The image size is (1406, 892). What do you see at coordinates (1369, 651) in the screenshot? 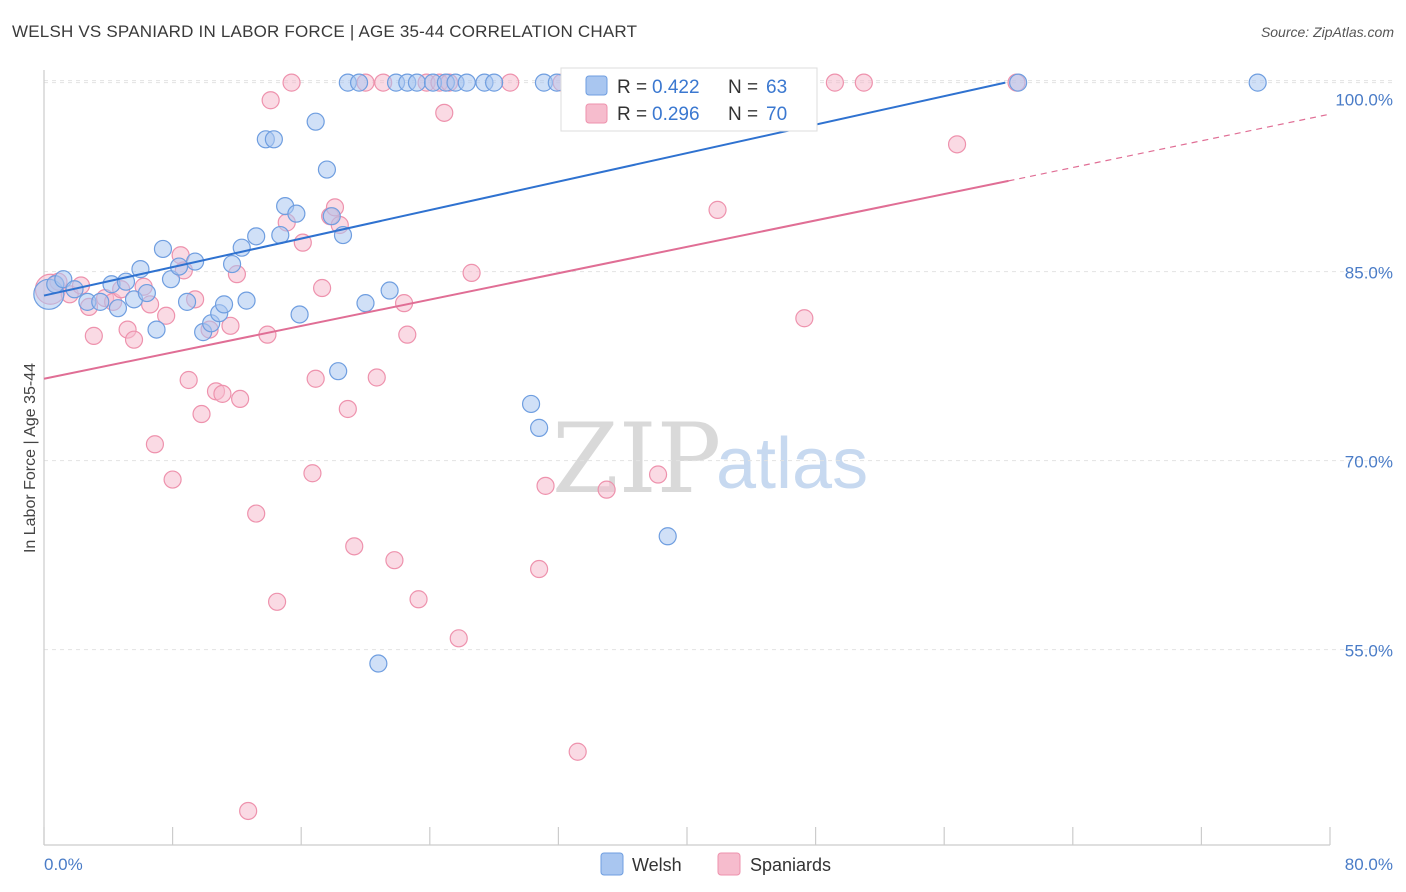
I see `y-tick-label: 55.0%` at bounding box center [1369, 651].